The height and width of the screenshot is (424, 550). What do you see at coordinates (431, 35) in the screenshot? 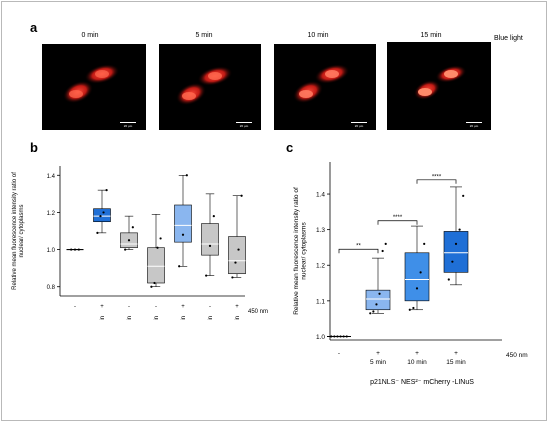
I see `time-label-3: 15 min` at bounding box center [431, 35].